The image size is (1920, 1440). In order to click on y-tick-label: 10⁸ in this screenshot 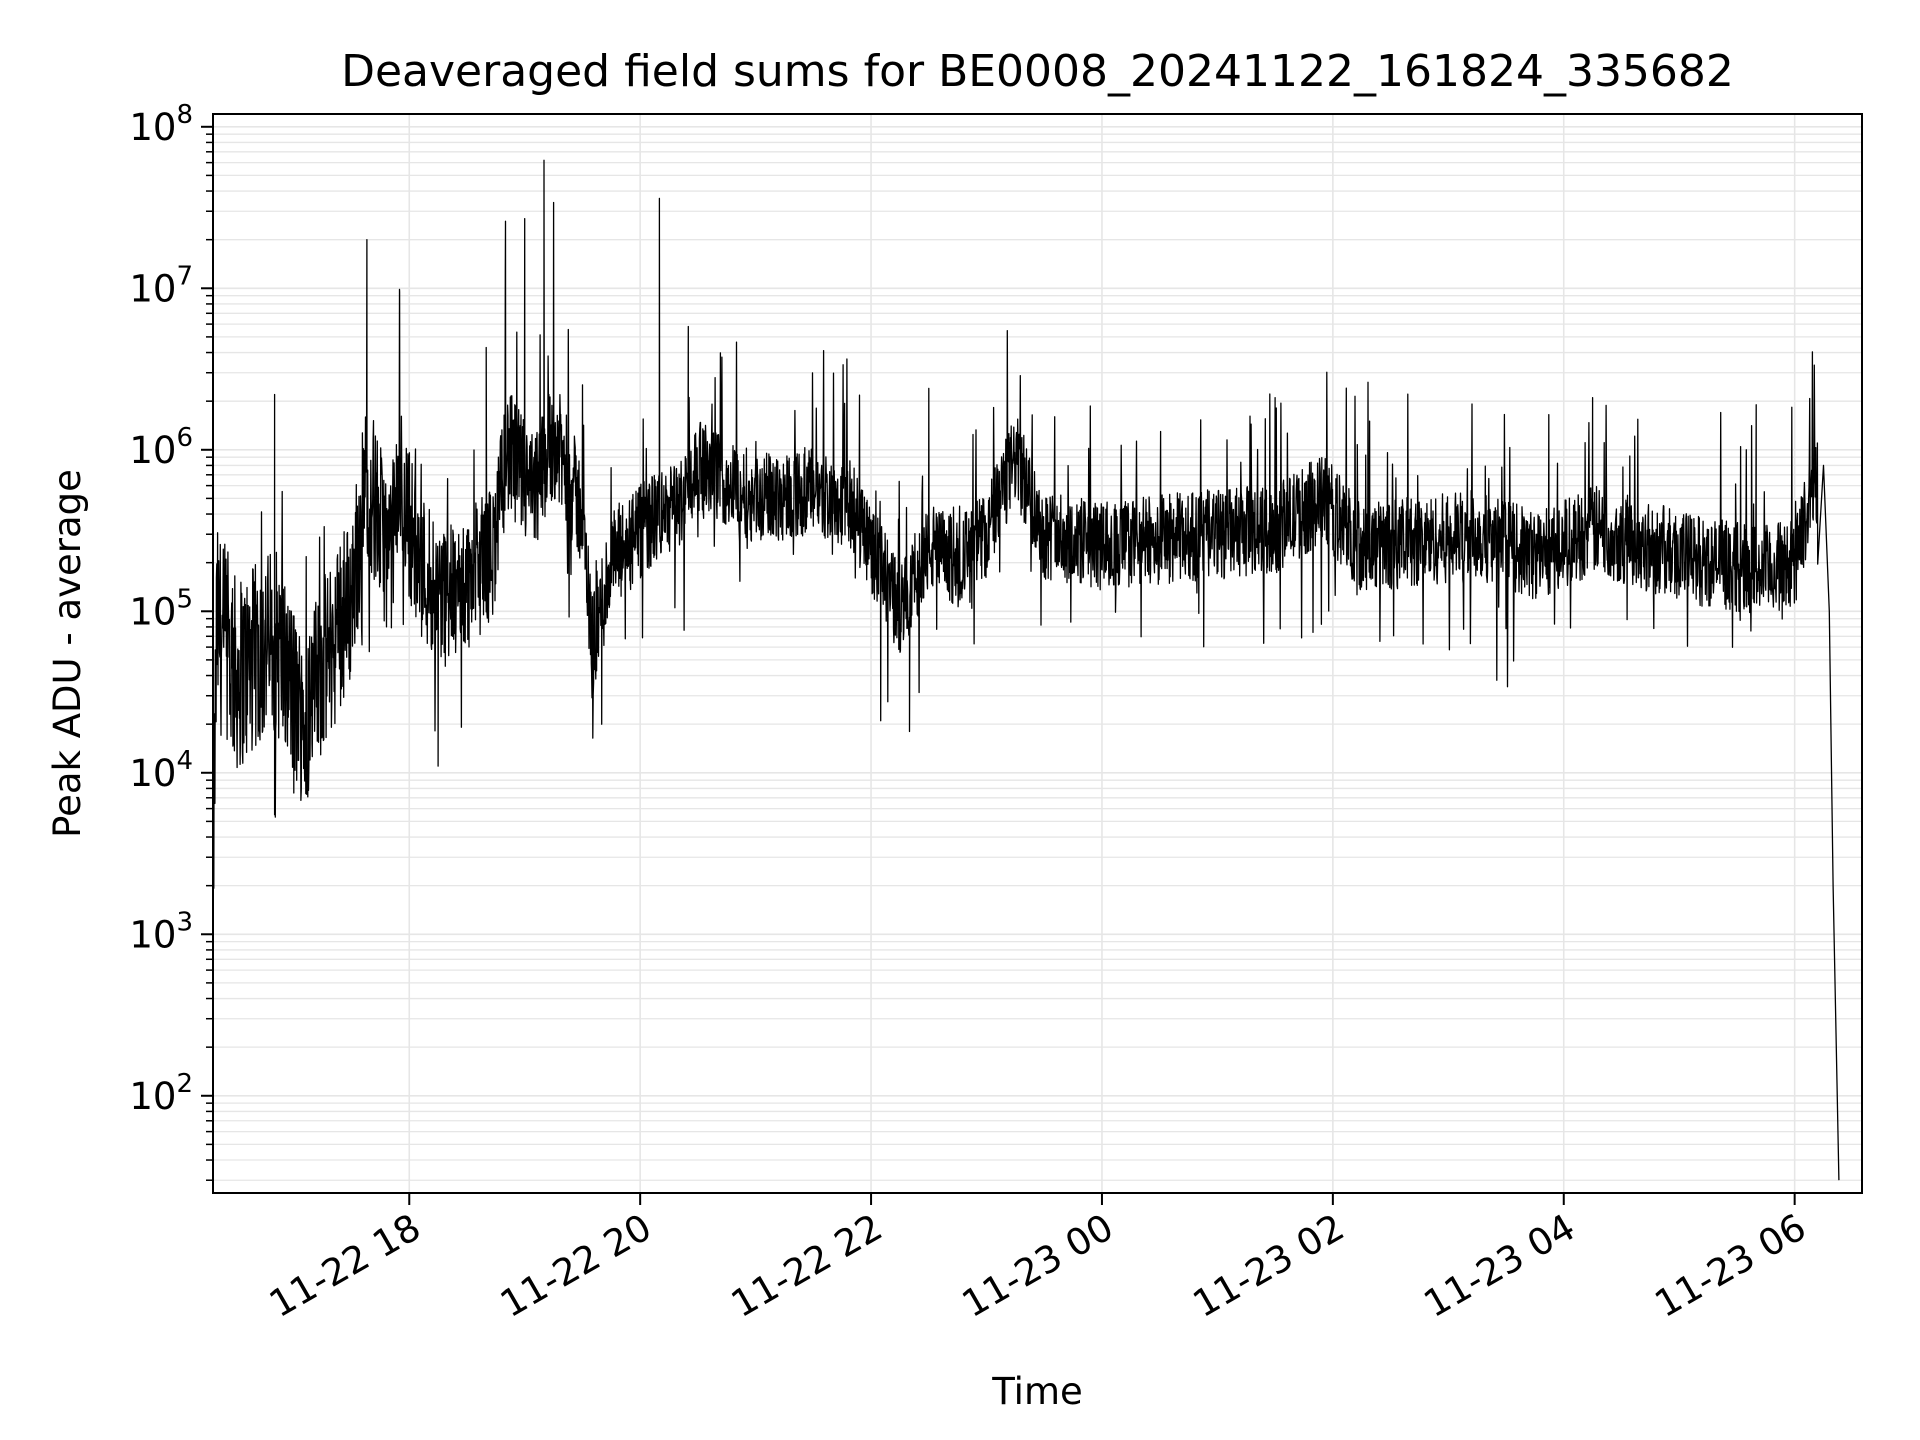, I will do `click(161, 124)`.